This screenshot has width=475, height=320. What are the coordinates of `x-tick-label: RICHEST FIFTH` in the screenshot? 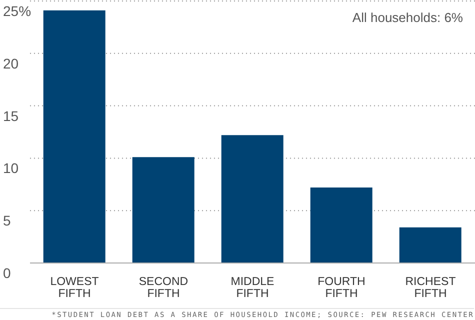 It's located at (430, 288).